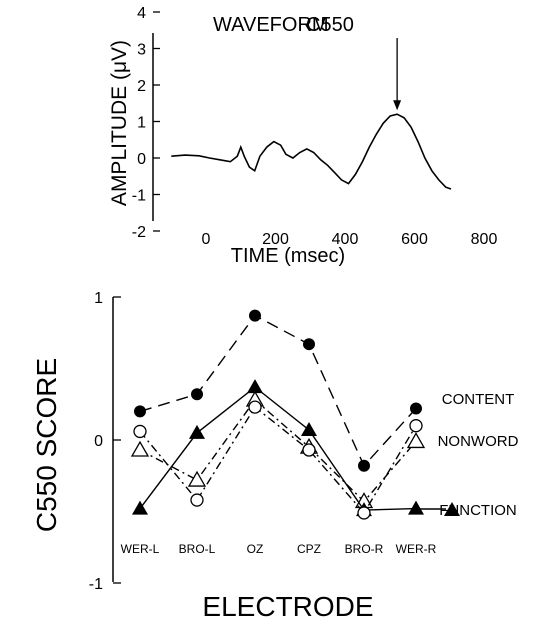 Image resolution: width=536 pixels, height=620 pixels. I want to click on waveform-peak-arrowhead, so click(397, 105).